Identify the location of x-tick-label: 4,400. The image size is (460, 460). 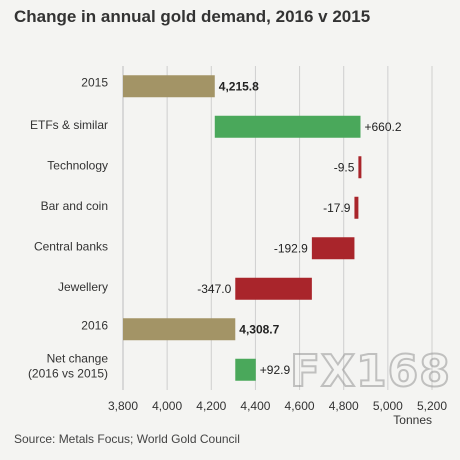
(255, 406).